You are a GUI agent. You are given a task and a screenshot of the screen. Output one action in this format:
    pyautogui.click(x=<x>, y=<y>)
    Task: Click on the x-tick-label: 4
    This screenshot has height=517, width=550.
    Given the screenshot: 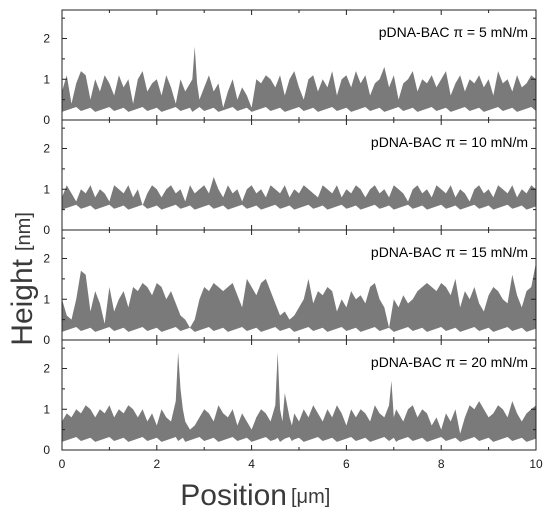 What is the action you would take?
    pyautogui.click(x=251, y=464)
    